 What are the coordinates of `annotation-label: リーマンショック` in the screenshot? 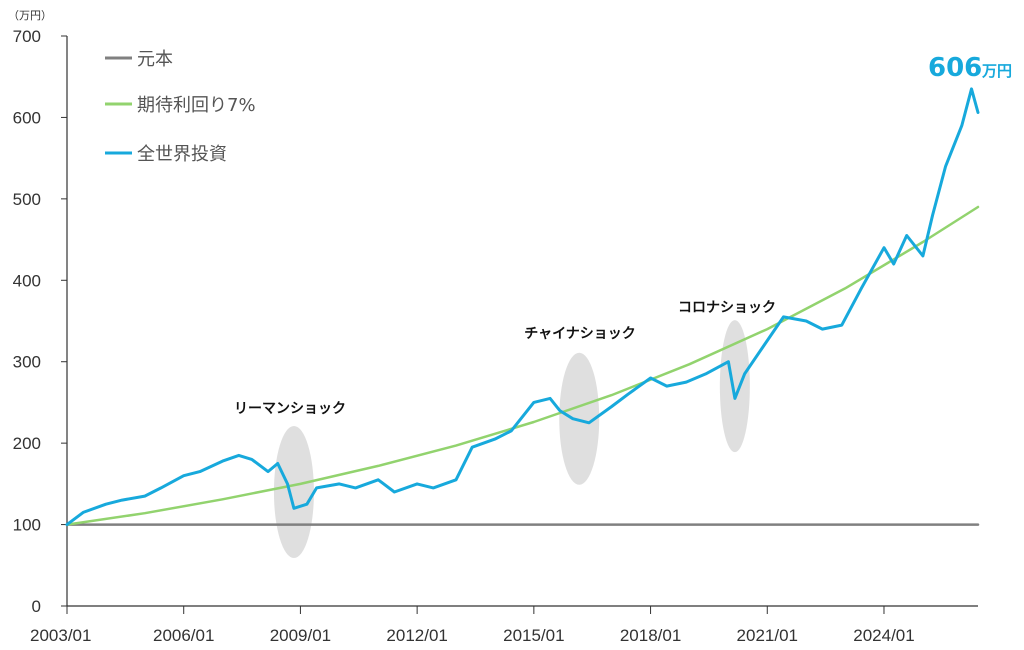 It's located at (290, 409).